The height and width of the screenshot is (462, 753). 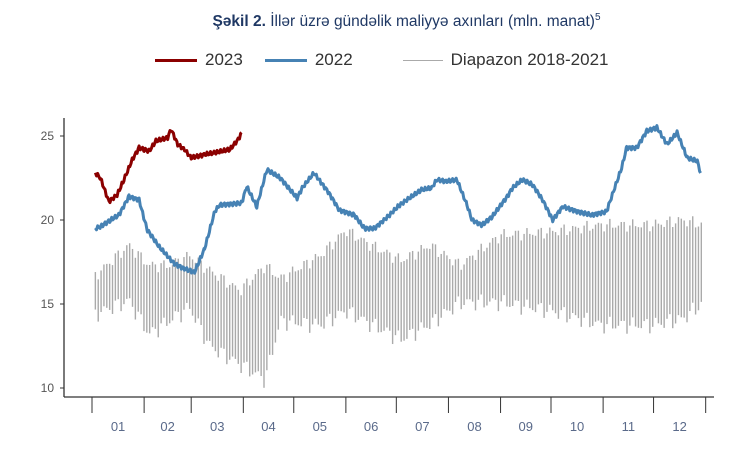 What do you see at coordinates (118, 426) in the screenshot?
I see `x-tick-label: 01` at bounding box center [118, 426].